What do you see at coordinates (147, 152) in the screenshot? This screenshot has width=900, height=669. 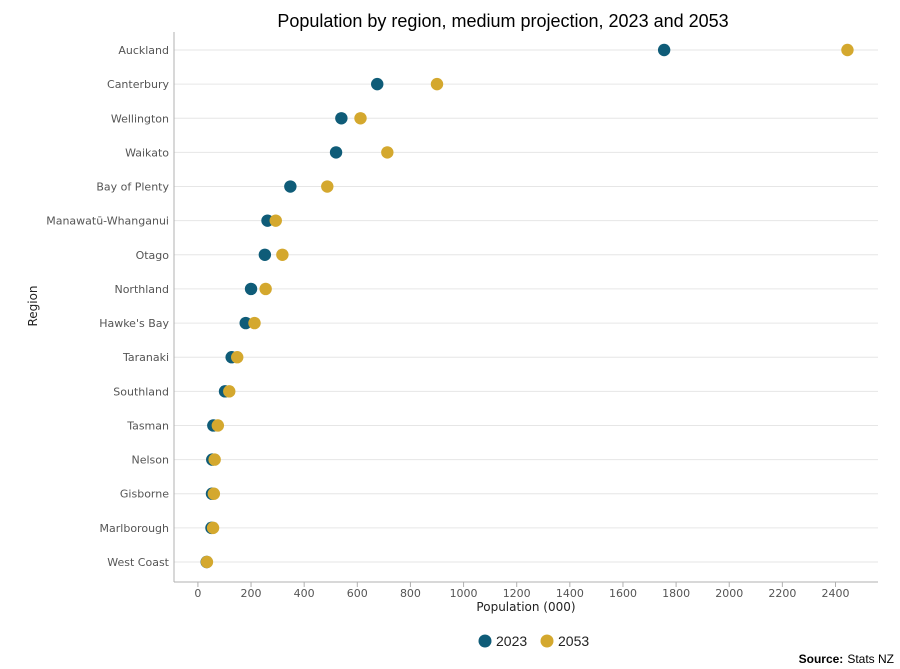 I see `y-tick-label-waikato: Waikato` at bounding box center [147, 152].